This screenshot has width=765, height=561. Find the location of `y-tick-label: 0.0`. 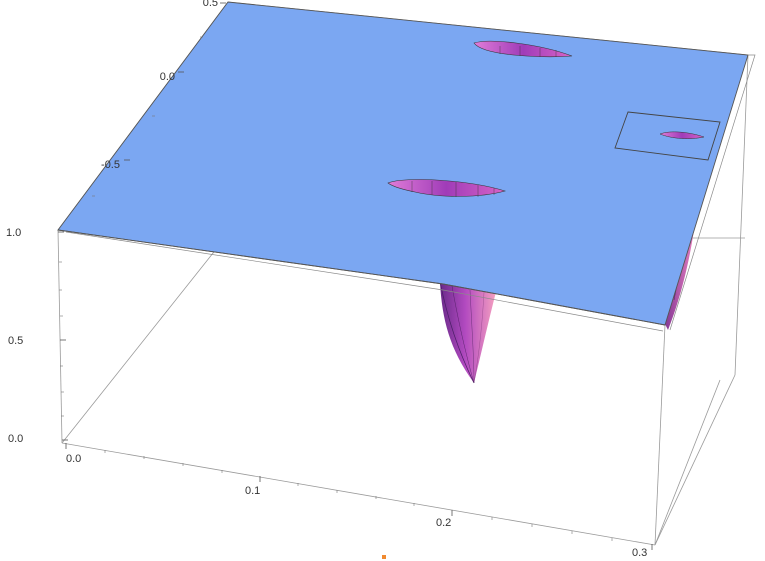

y-tick-label: 0.0 is located at coordinates (167, 77).